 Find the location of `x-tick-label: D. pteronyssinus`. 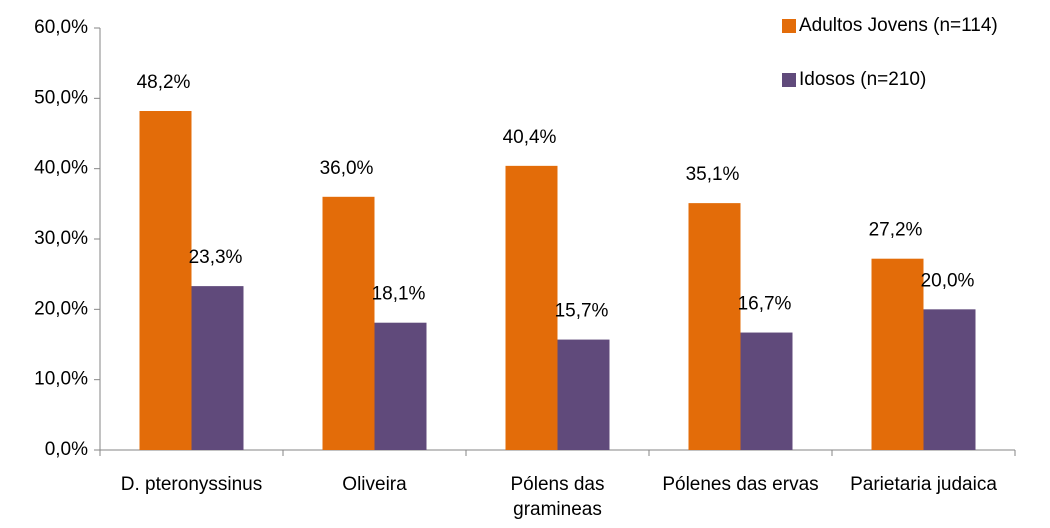

x-tick-label: D. pteronyssinus is located at coordinates (191, 484).